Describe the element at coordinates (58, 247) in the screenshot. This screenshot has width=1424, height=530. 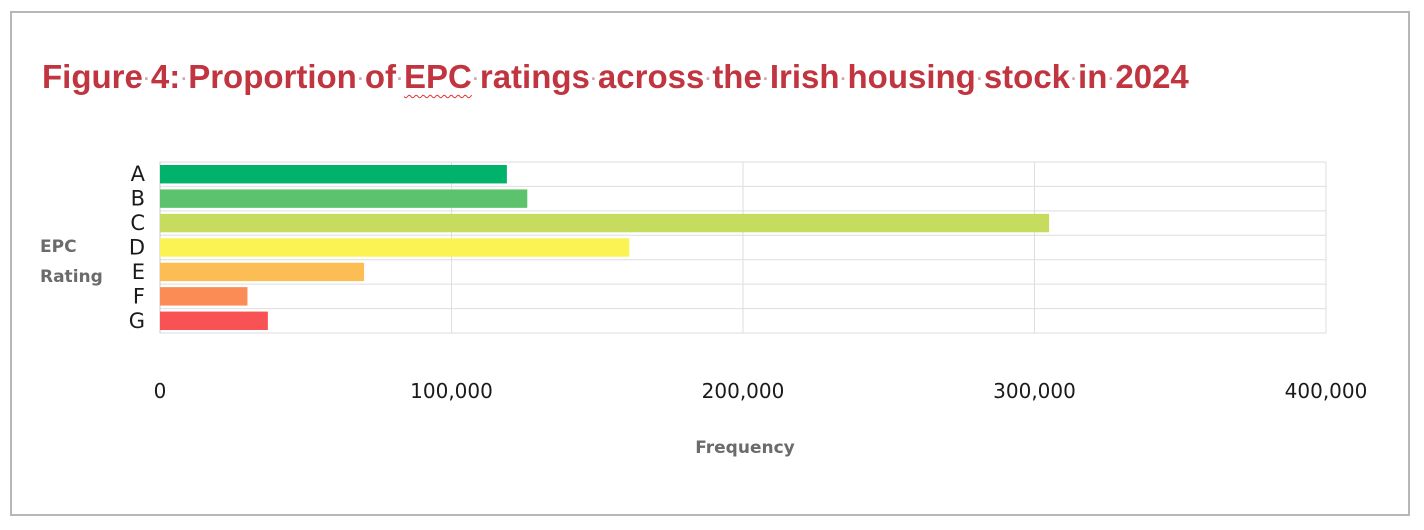
I see `y-axis-title-line-1: EPC` at that location.